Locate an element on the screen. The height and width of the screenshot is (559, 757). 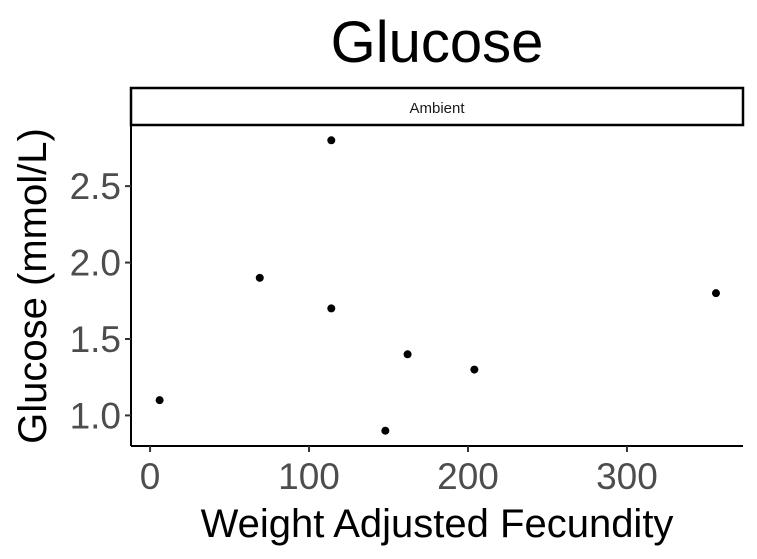
x-axis-title: Weight Adjusted Fecundity is located at coordinates (437, 524).